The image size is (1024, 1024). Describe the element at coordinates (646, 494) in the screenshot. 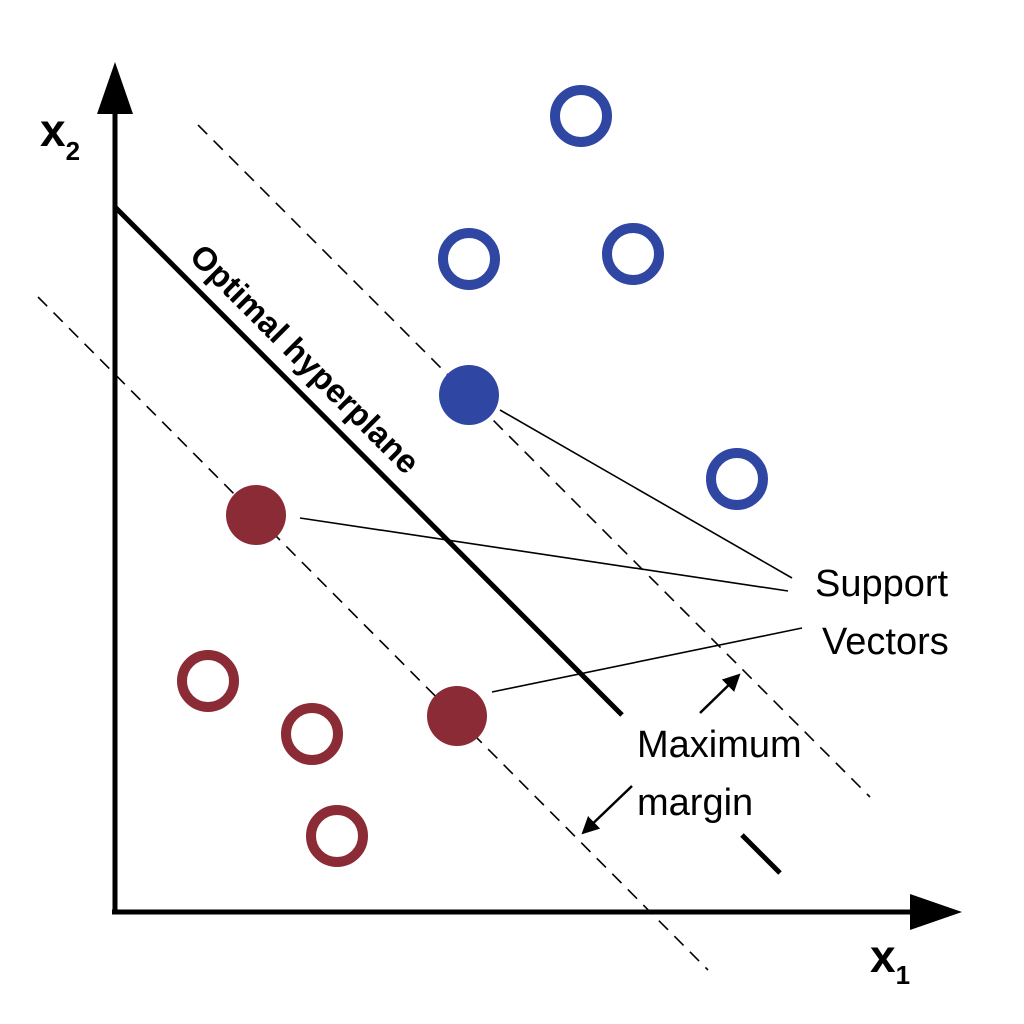

I see `support-pointer-blue` at that location.